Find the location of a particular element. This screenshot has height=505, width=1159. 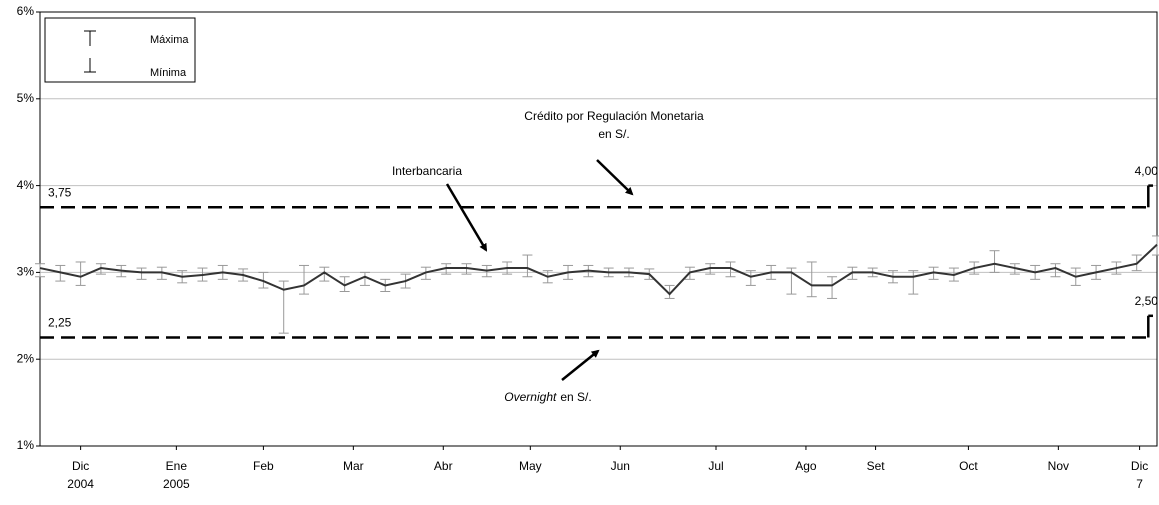

x-tick-label: Set is located at coordinates (876, 466).